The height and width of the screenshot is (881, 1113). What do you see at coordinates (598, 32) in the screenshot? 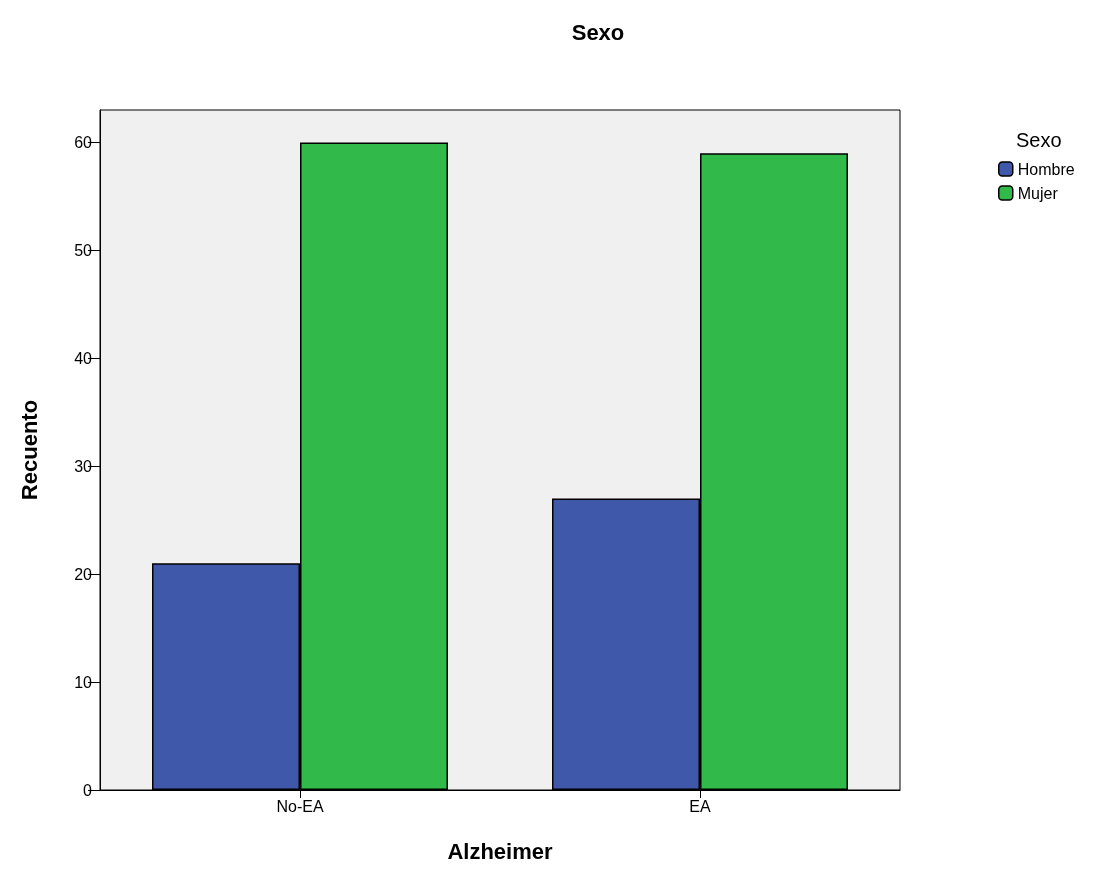
I see `chart-title: Sexo` at bounding box center [598, 32].